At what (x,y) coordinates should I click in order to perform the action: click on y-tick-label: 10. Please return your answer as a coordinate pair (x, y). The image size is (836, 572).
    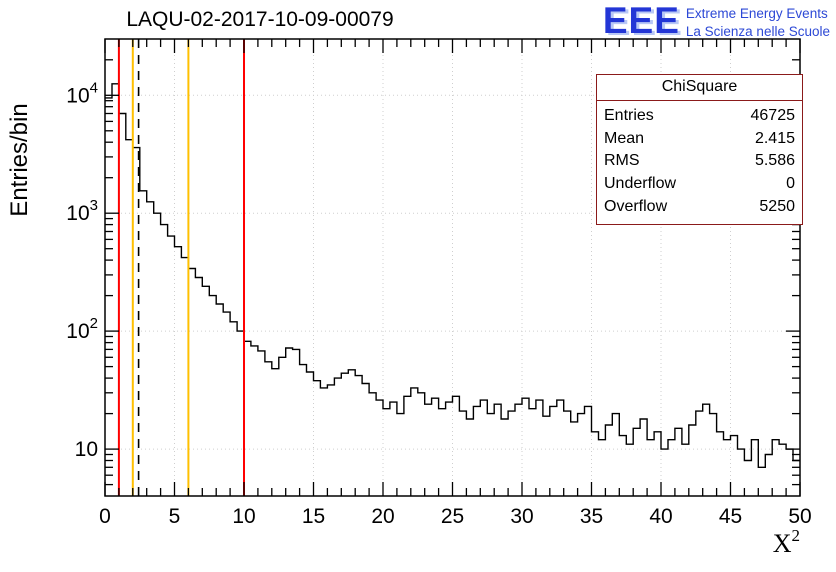
    Looking at the image, I should click on (86, 449).